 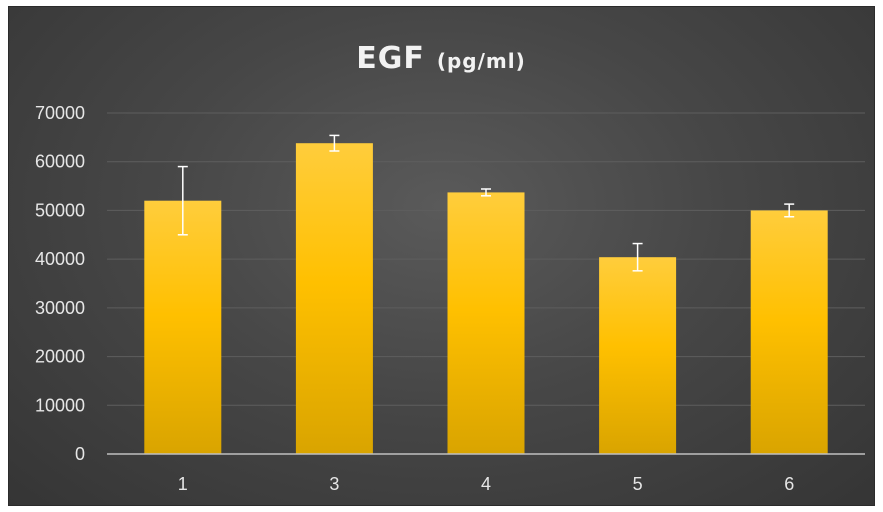 I want to click on chart-title-unit: (pg/ml), so click(x=481, y=61).